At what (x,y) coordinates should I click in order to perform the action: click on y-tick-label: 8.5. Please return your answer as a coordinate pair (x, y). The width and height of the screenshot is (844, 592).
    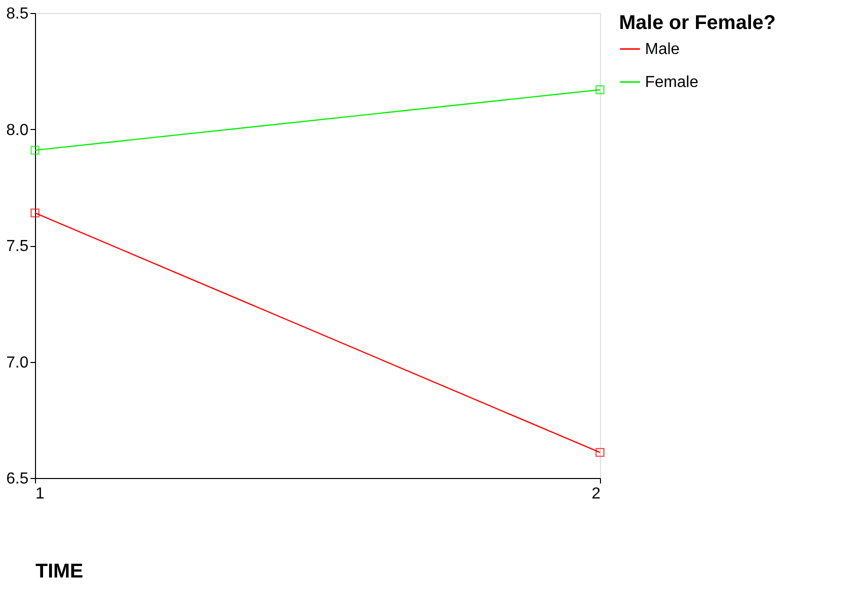
    Looking at the image, I should click on (17, 14).